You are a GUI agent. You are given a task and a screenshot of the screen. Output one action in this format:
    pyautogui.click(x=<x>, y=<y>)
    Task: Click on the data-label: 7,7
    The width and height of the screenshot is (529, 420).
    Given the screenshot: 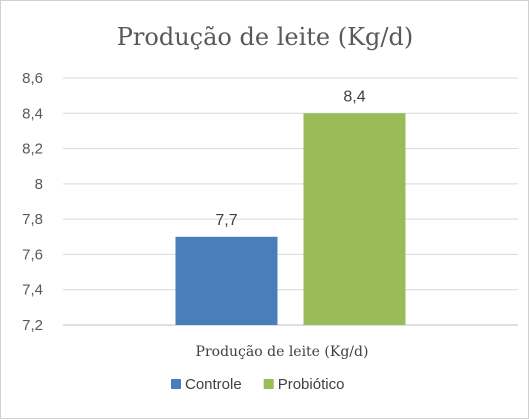 What is the action you would take?
    pyautogui.click(x=226, y=220)
    